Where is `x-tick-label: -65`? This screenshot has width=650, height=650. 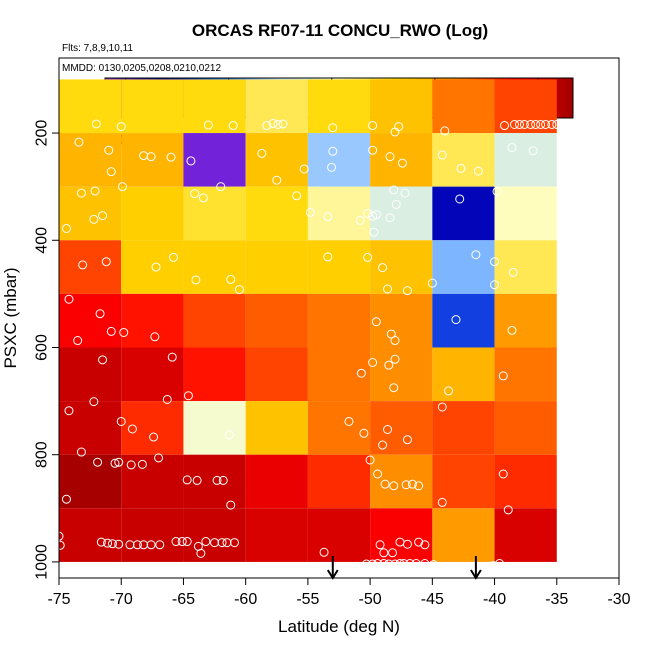
x-tick-label: -65 is located at coordinates (183, 599).